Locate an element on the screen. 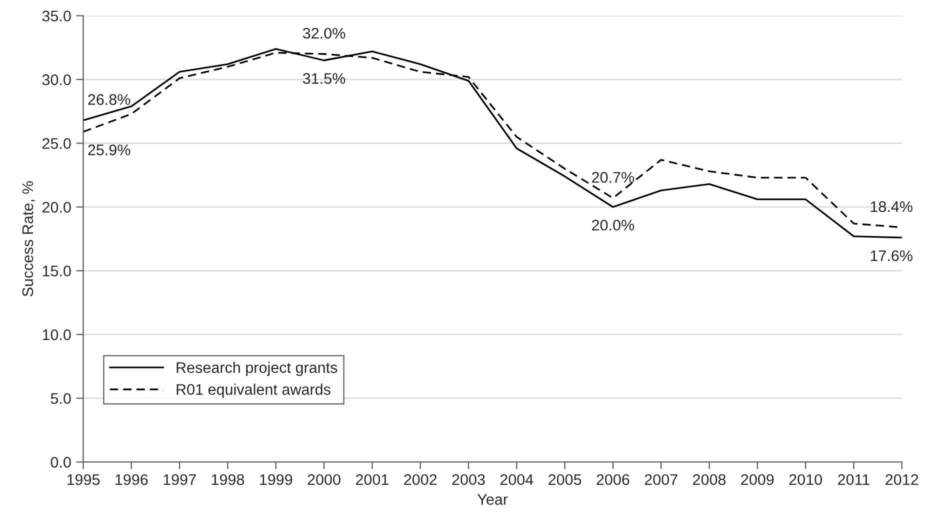 The image size is (925, 525). y-axis-title: Success Rate, % is located at coordinates (28, 238).